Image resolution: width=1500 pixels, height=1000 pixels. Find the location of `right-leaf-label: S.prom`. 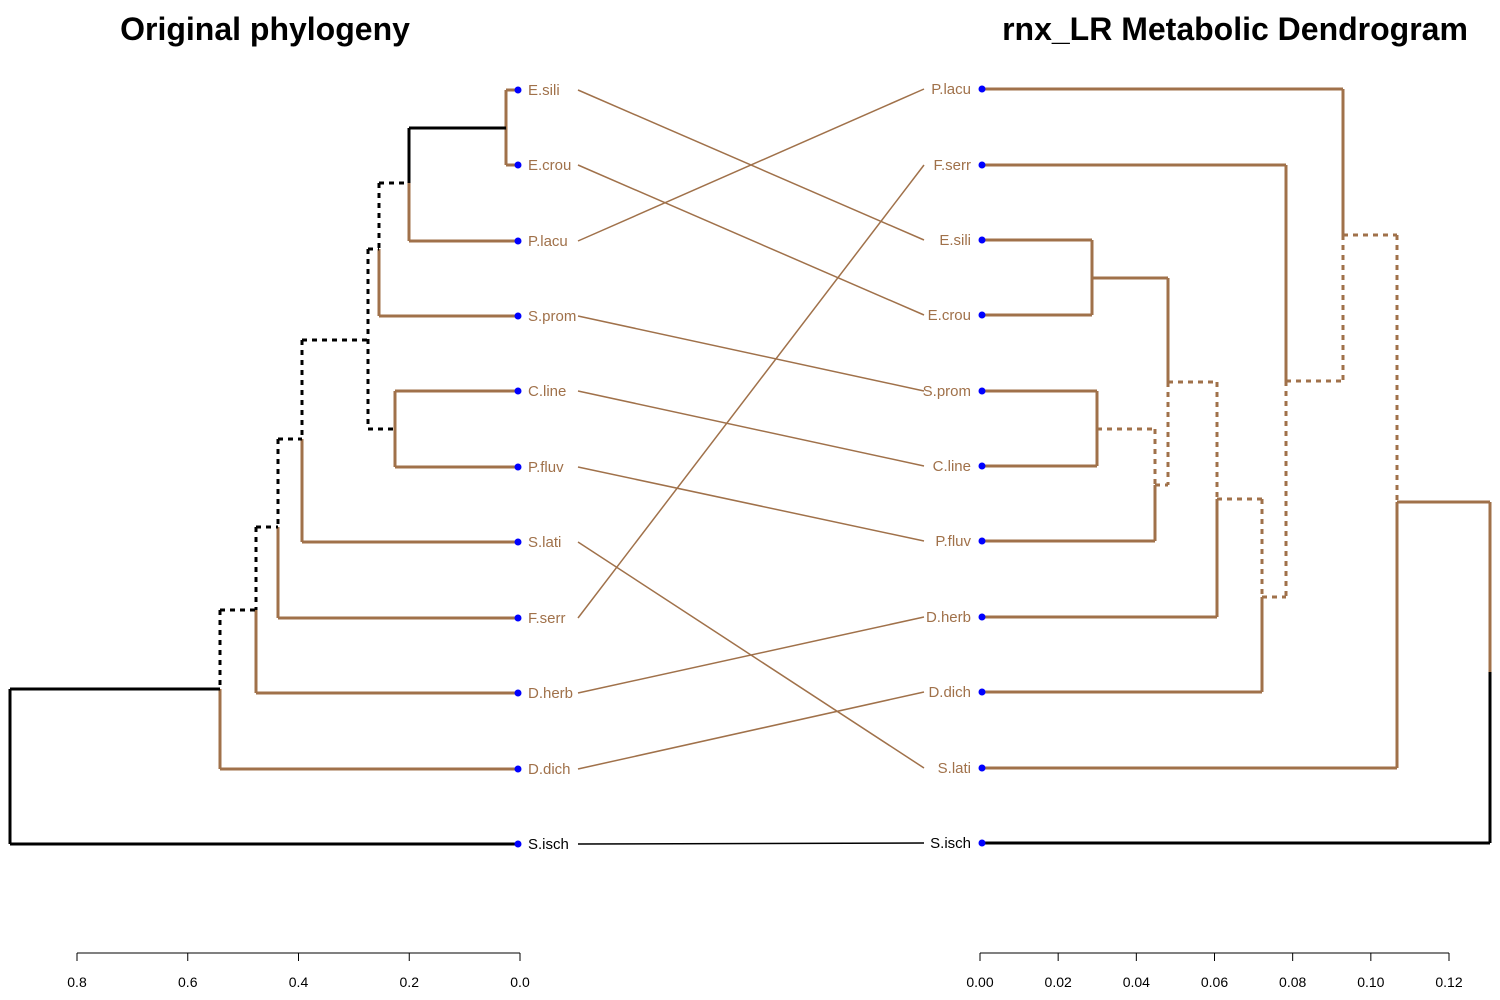

right-leaf-label: S.prom is located at coordinates (947, 391).